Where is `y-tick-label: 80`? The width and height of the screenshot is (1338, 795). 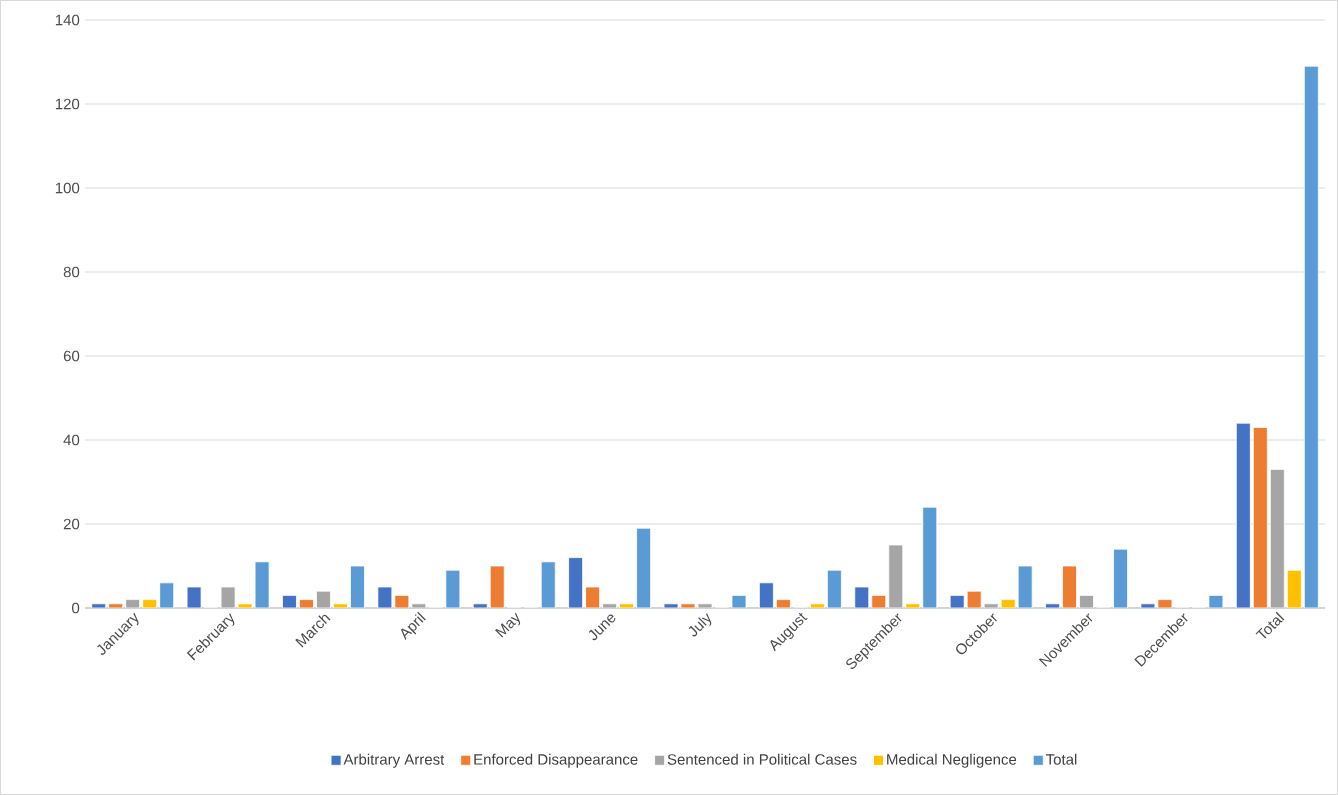 y-tick-label: 80 is located at coordinates (71, 272).